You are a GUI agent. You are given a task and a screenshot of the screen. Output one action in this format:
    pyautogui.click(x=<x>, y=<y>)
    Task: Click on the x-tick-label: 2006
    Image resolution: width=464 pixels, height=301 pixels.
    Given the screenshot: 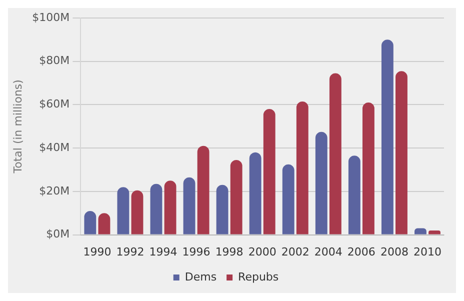 What is the action you would take?
    pyautogui.click(x=361, y=251)
    